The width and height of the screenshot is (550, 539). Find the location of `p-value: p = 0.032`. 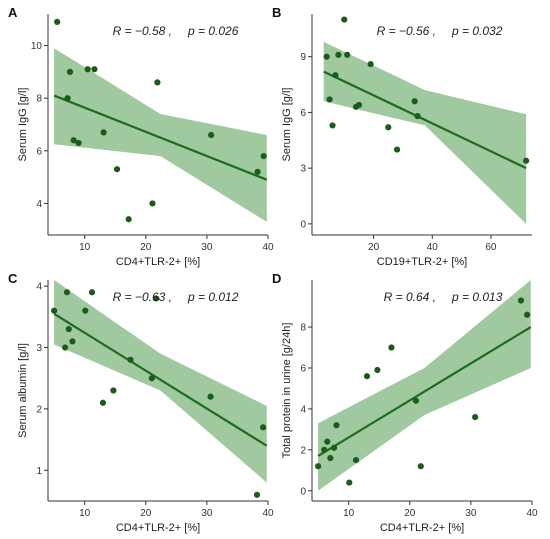

p-value: p = 0.032 is located at coordinates (477, 31).